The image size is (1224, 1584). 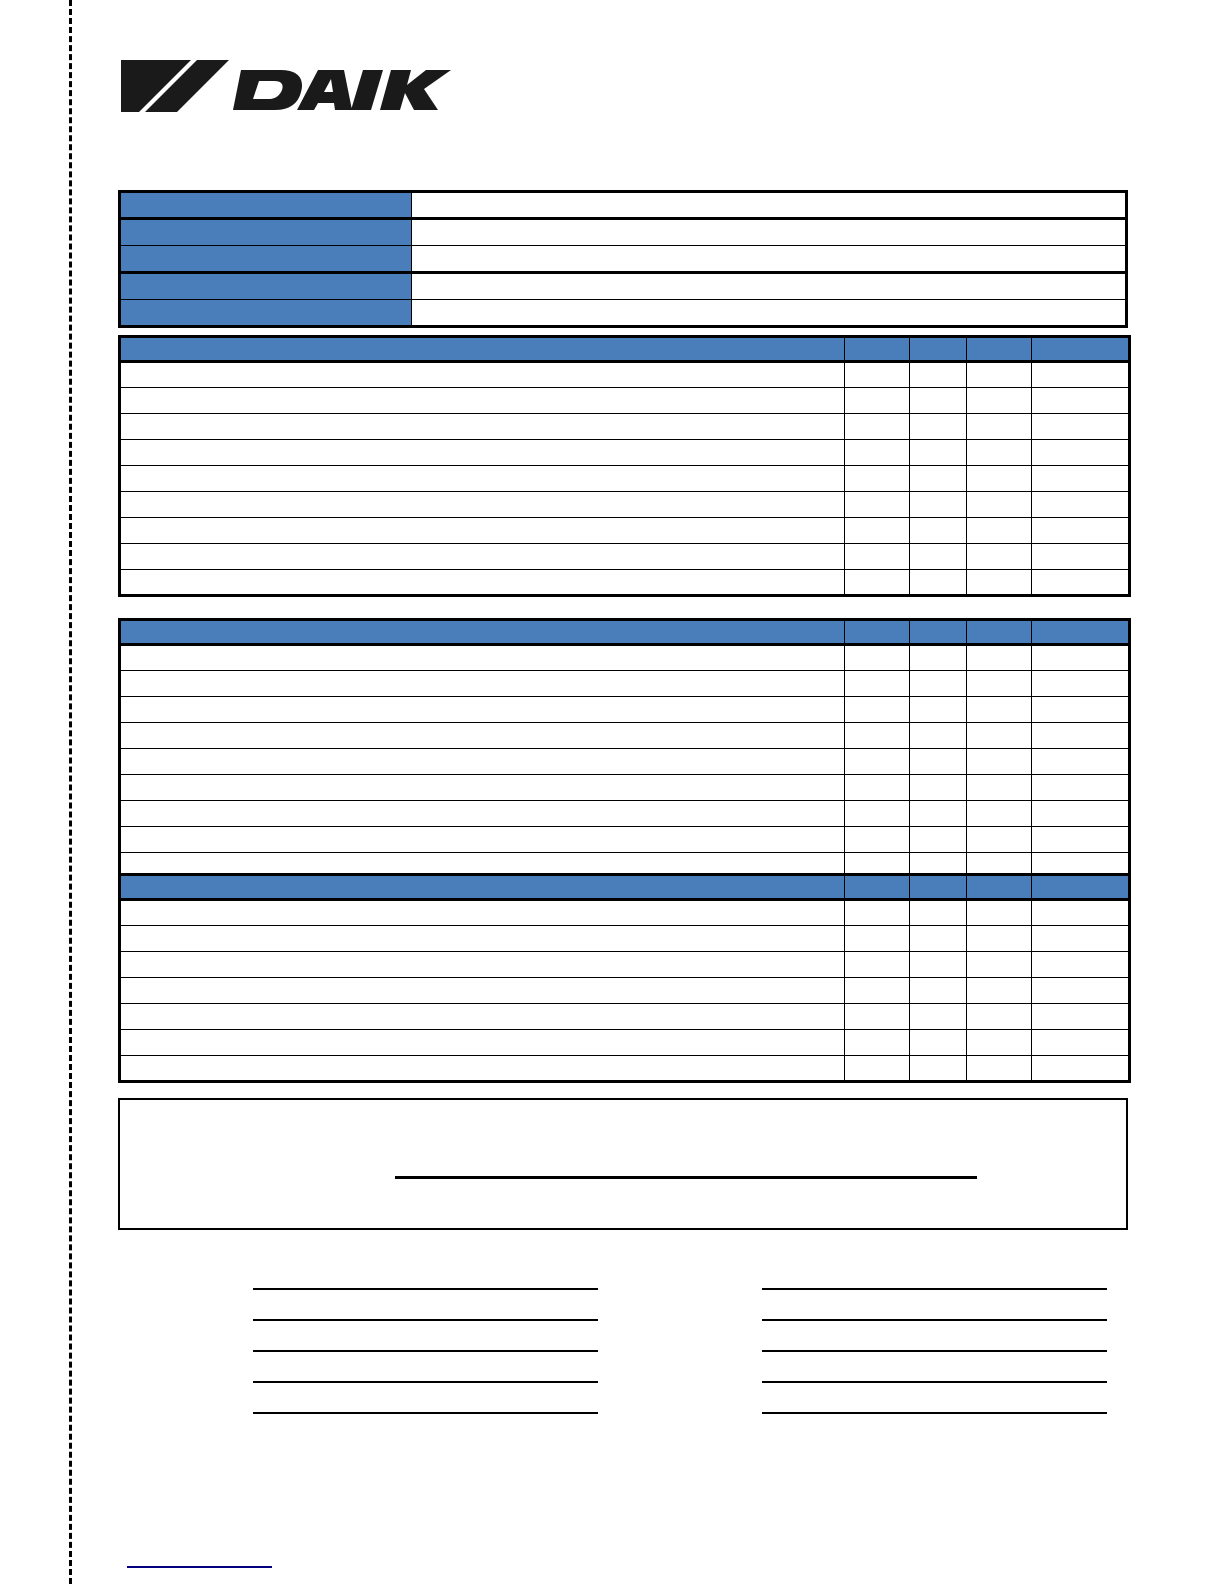 I want to click on notes-box, so click(x=623, y=1164).